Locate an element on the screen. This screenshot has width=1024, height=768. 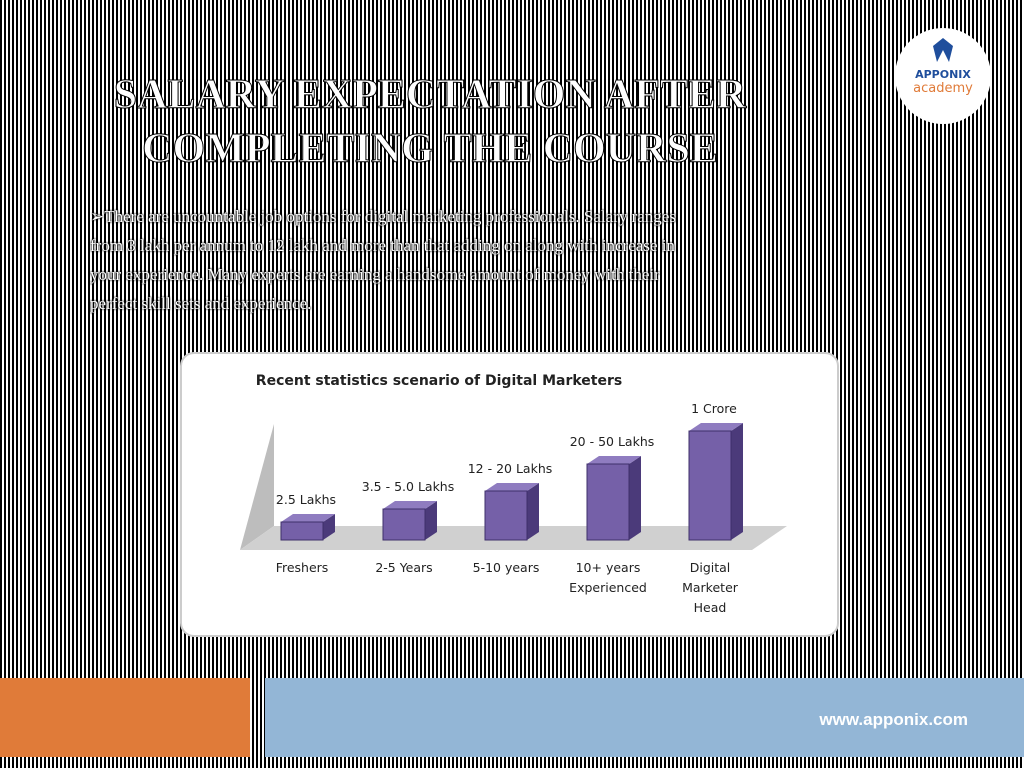
bar-label: 20 - 50 Lakhs is located at coordinates (612, 441).